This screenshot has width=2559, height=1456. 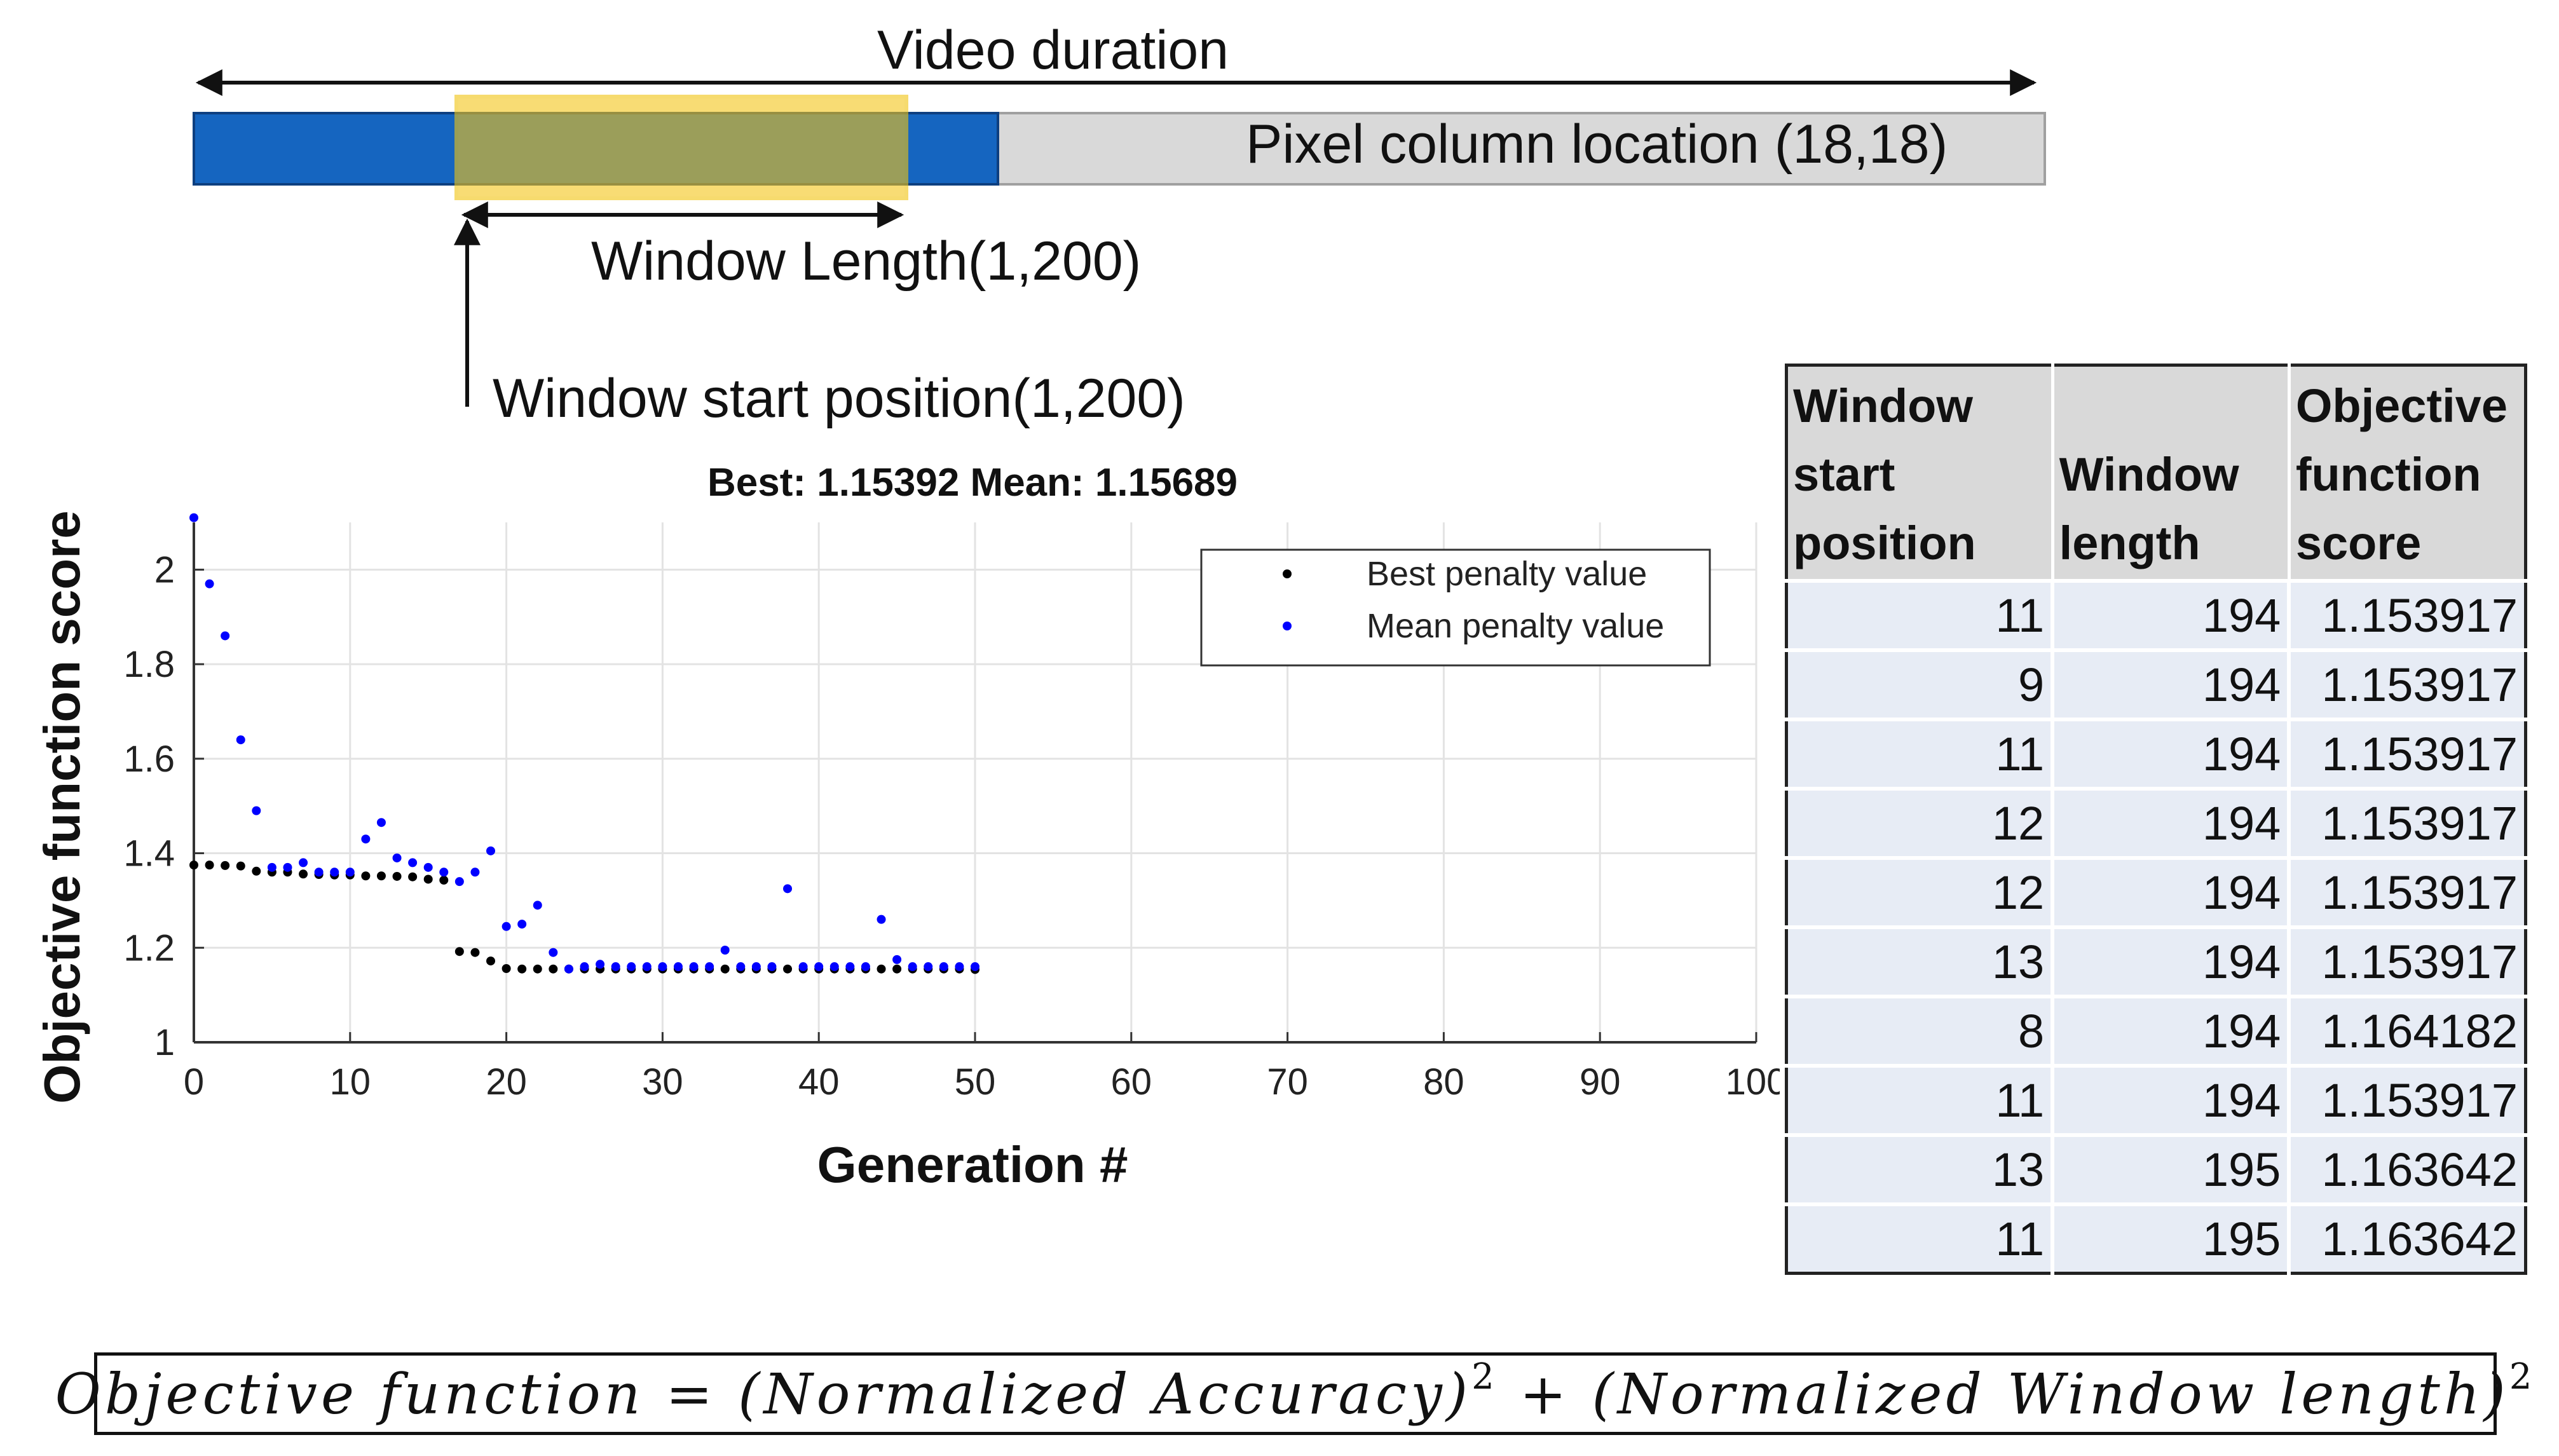 What do you see at coordinates (819, 1082) in the screenshot?
I see `x-tick-label: 40` at bounding box center [819, 1082].